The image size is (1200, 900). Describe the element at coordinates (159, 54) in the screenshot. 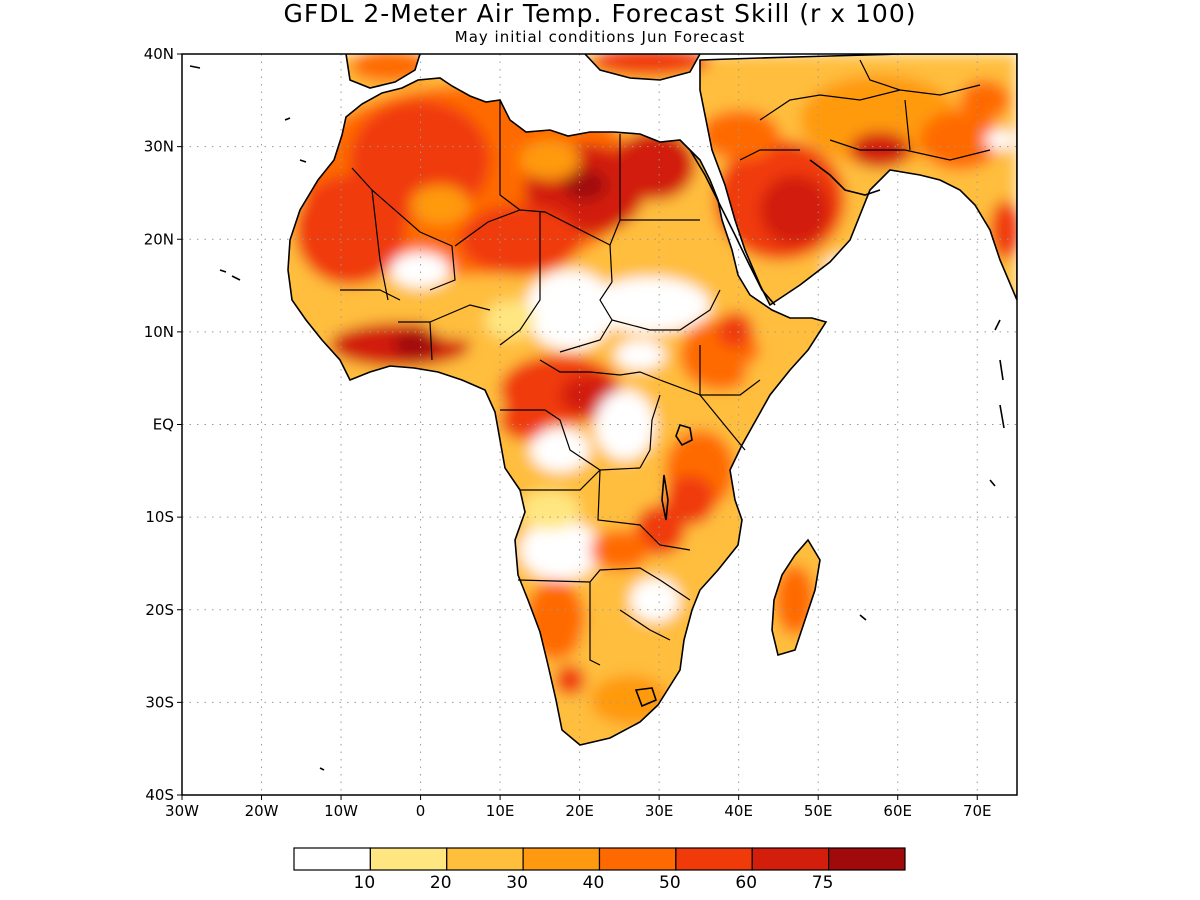

I see `y-tick-label: 40N` at that location.